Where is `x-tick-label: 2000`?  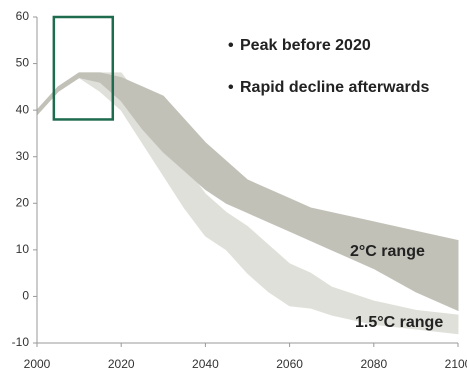 x-tick-label: 2000 is located at coordinates (37, 364).